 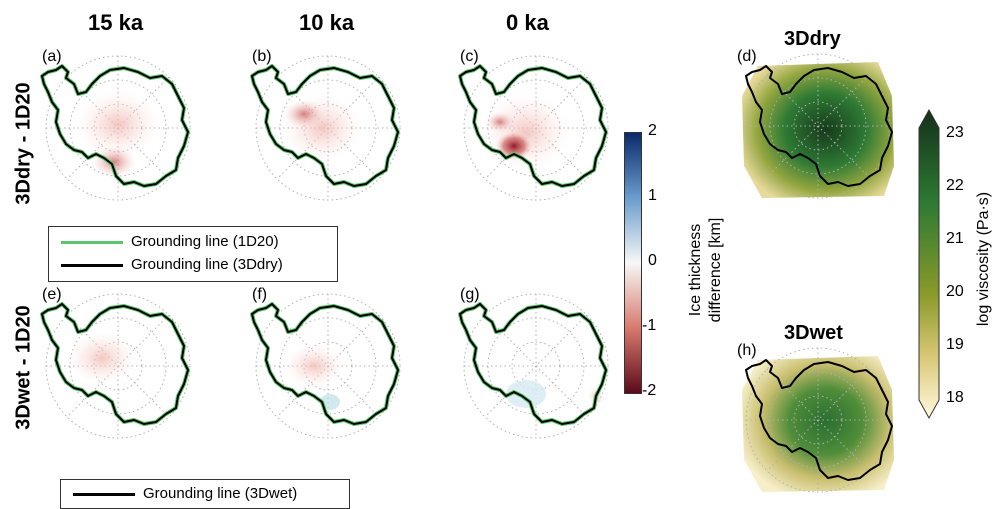 What do you see at coordinates (955, 397) in the screenshot?
I see `visc-tick-18: 18` at bounding box center [955, 397].